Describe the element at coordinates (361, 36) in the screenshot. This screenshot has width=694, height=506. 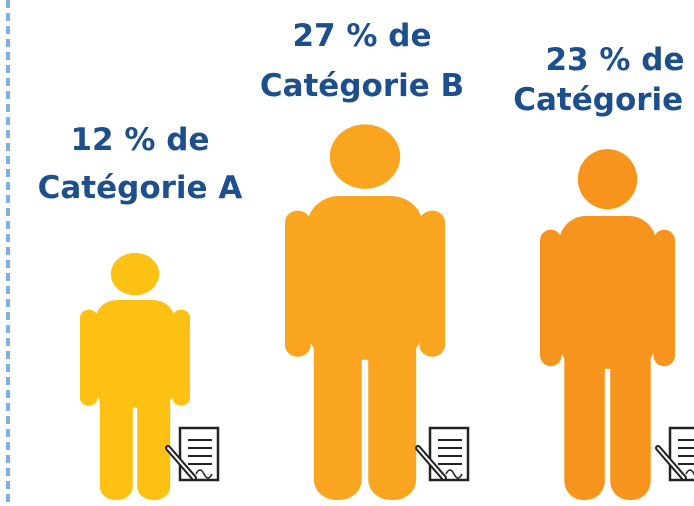
I see `label: 27 % de` at that location.